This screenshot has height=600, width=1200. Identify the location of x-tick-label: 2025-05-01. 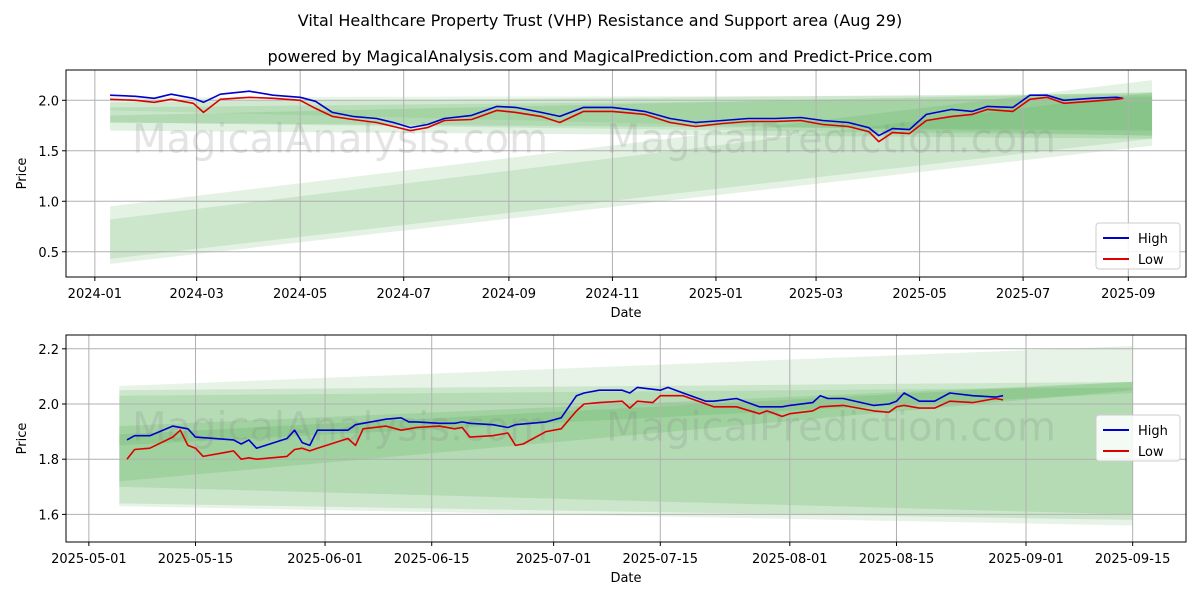
(89, 559).